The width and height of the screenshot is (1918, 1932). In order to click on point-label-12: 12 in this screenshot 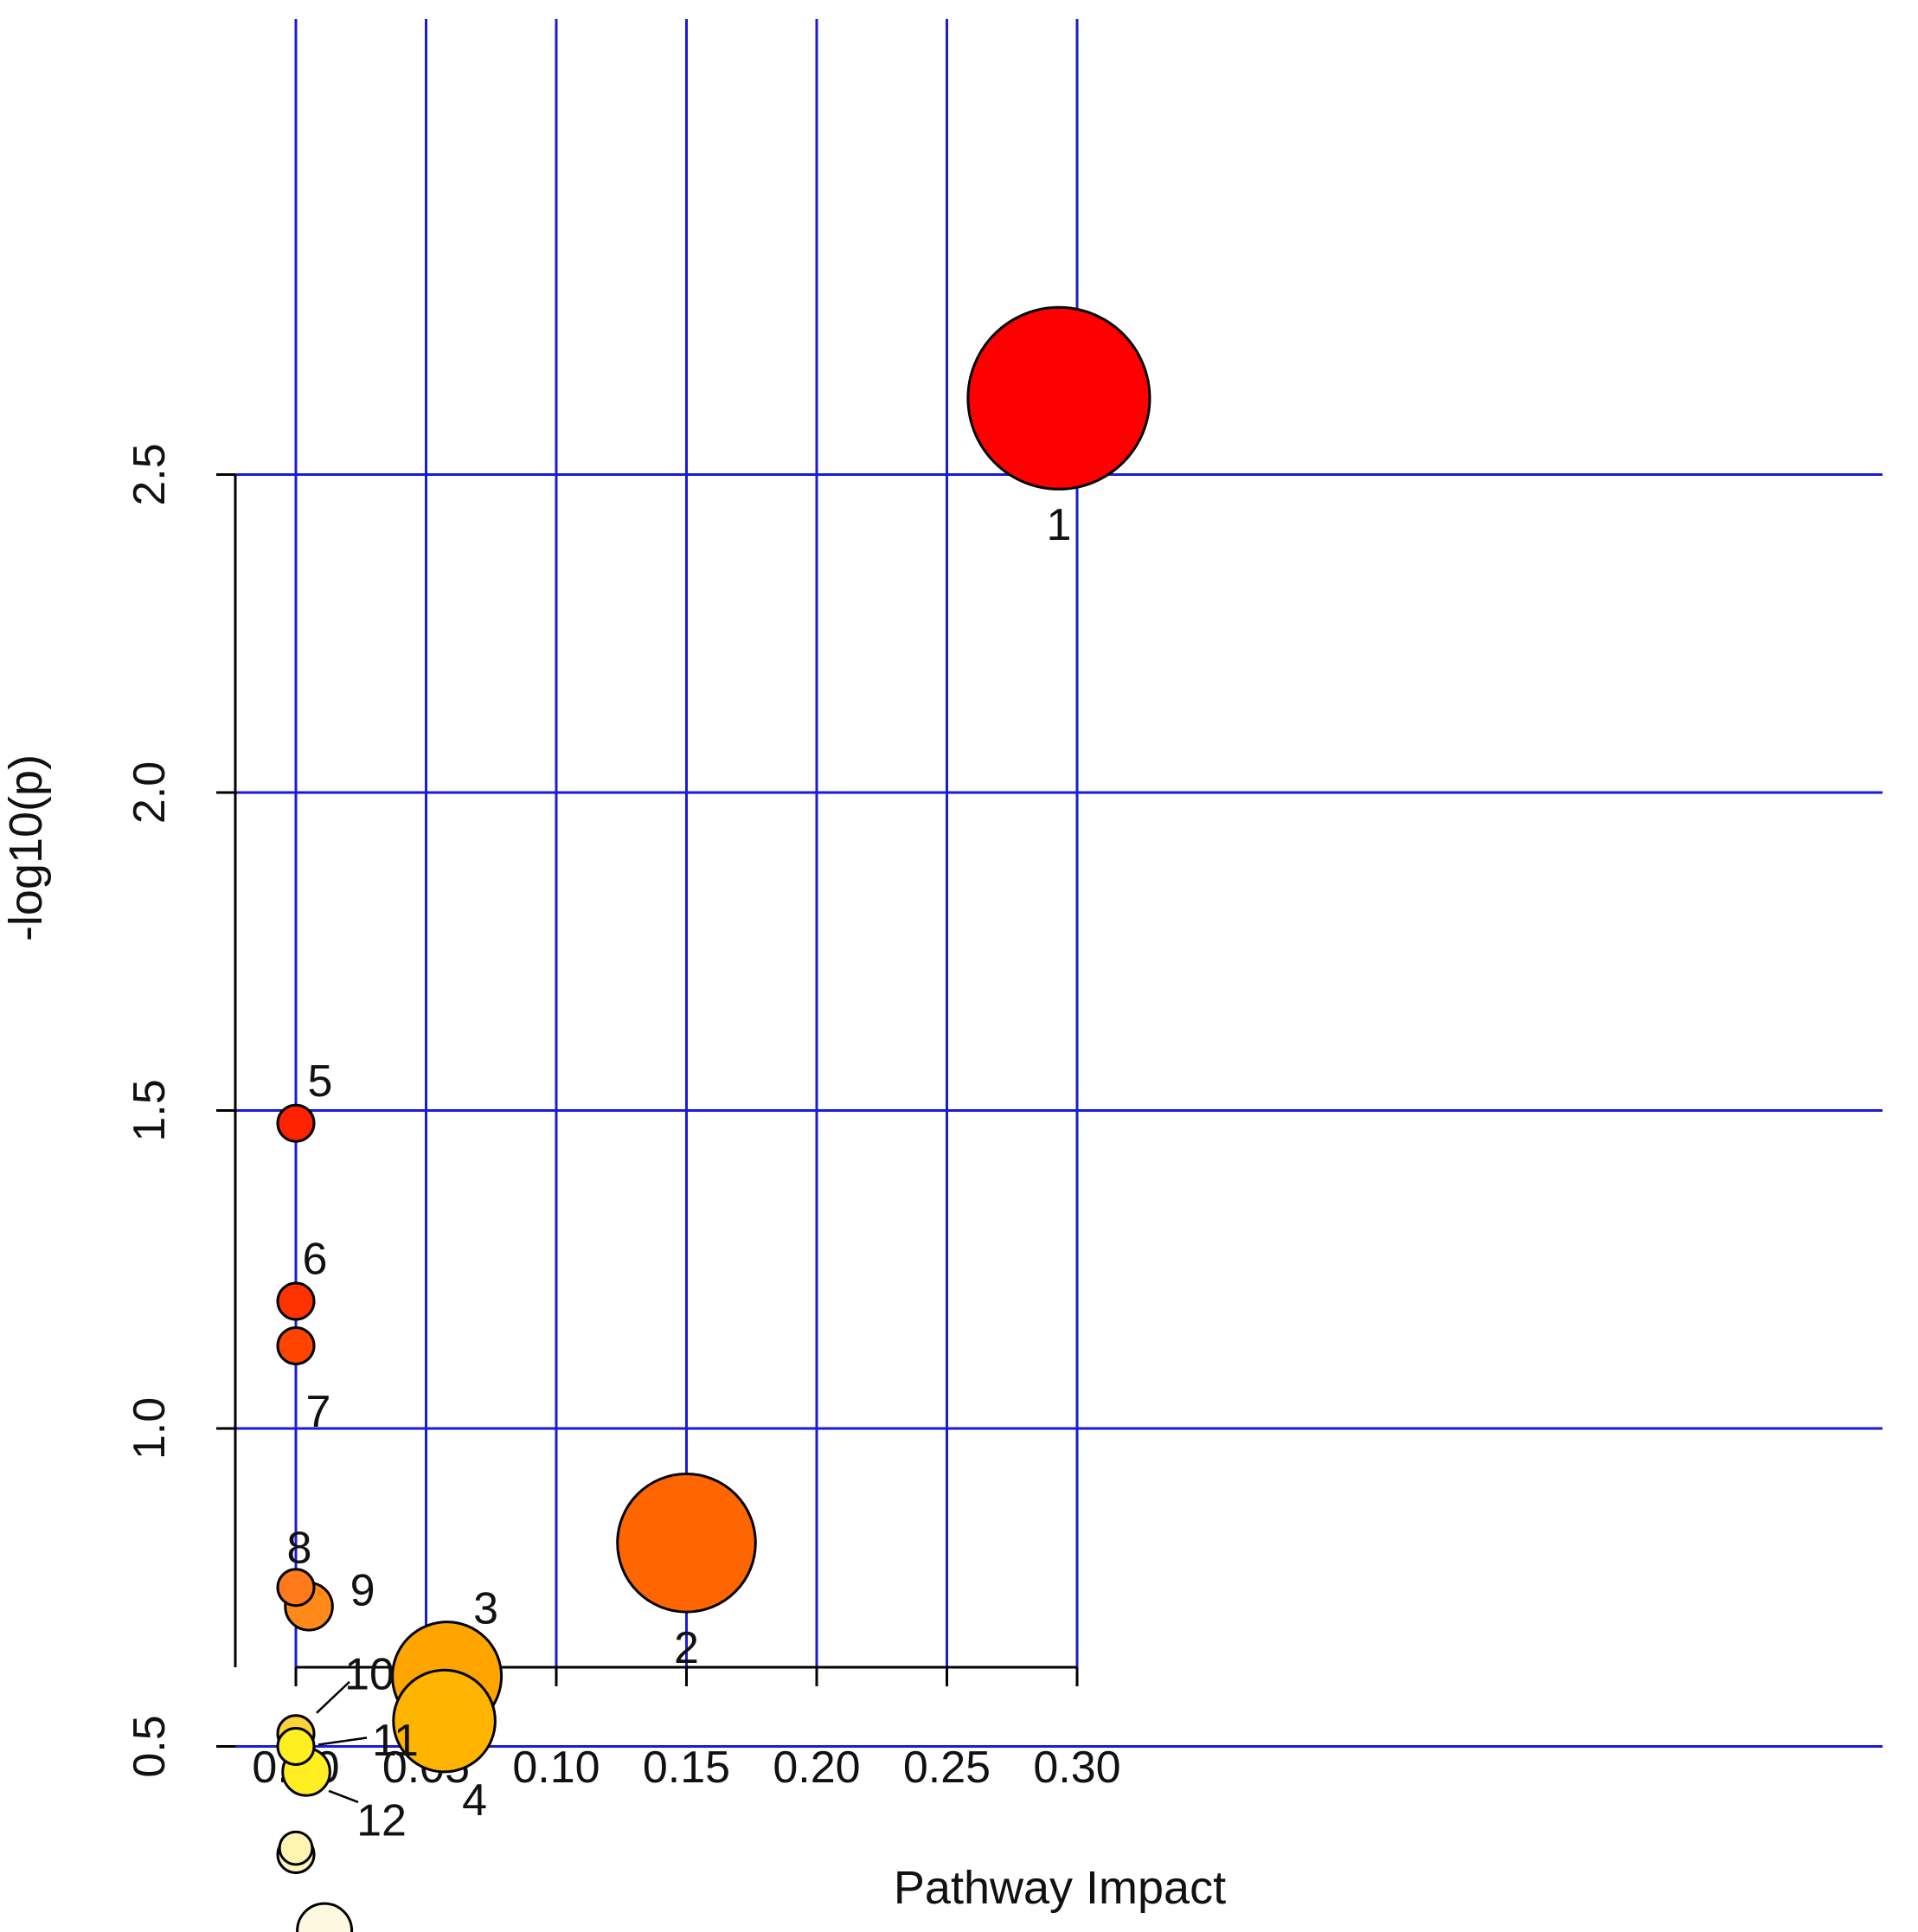, I will do `click(381, 1821)`.